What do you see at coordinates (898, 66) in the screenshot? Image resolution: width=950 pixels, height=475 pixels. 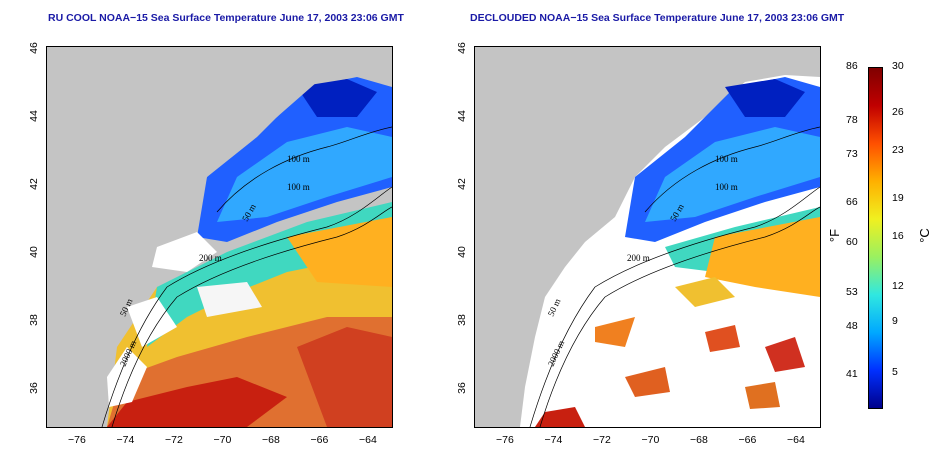 I see `celsius-tick: 30` at bounding box center [898, 66].